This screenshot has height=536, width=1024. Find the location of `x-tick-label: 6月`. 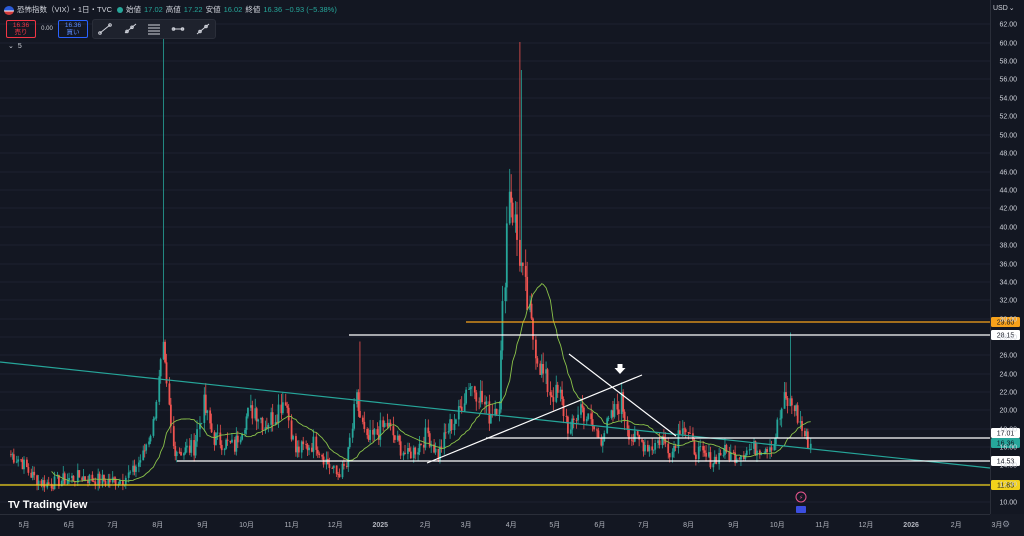

x-tick-label: 6月 is located at coordinates (599, 525).